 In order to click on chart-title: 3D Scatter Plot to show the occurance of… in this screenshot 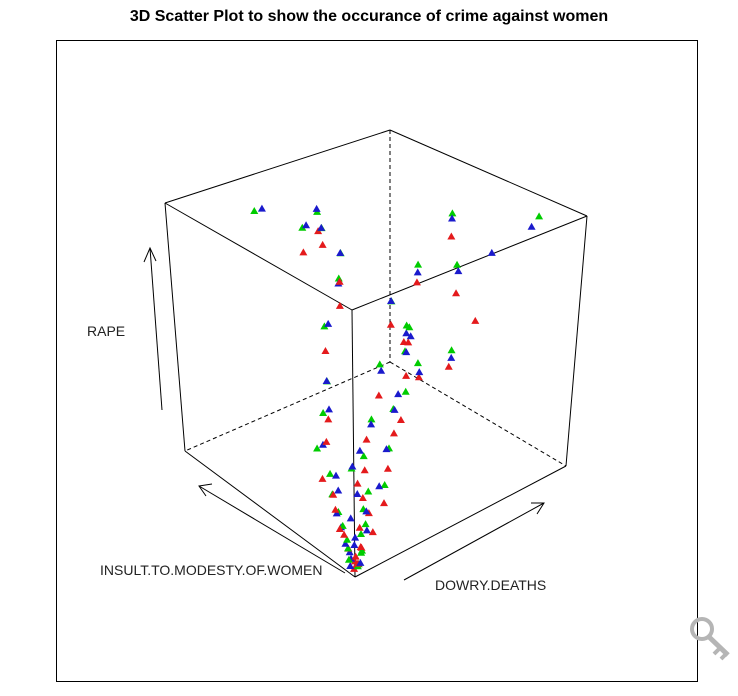, I will do `click(369, 16)`.